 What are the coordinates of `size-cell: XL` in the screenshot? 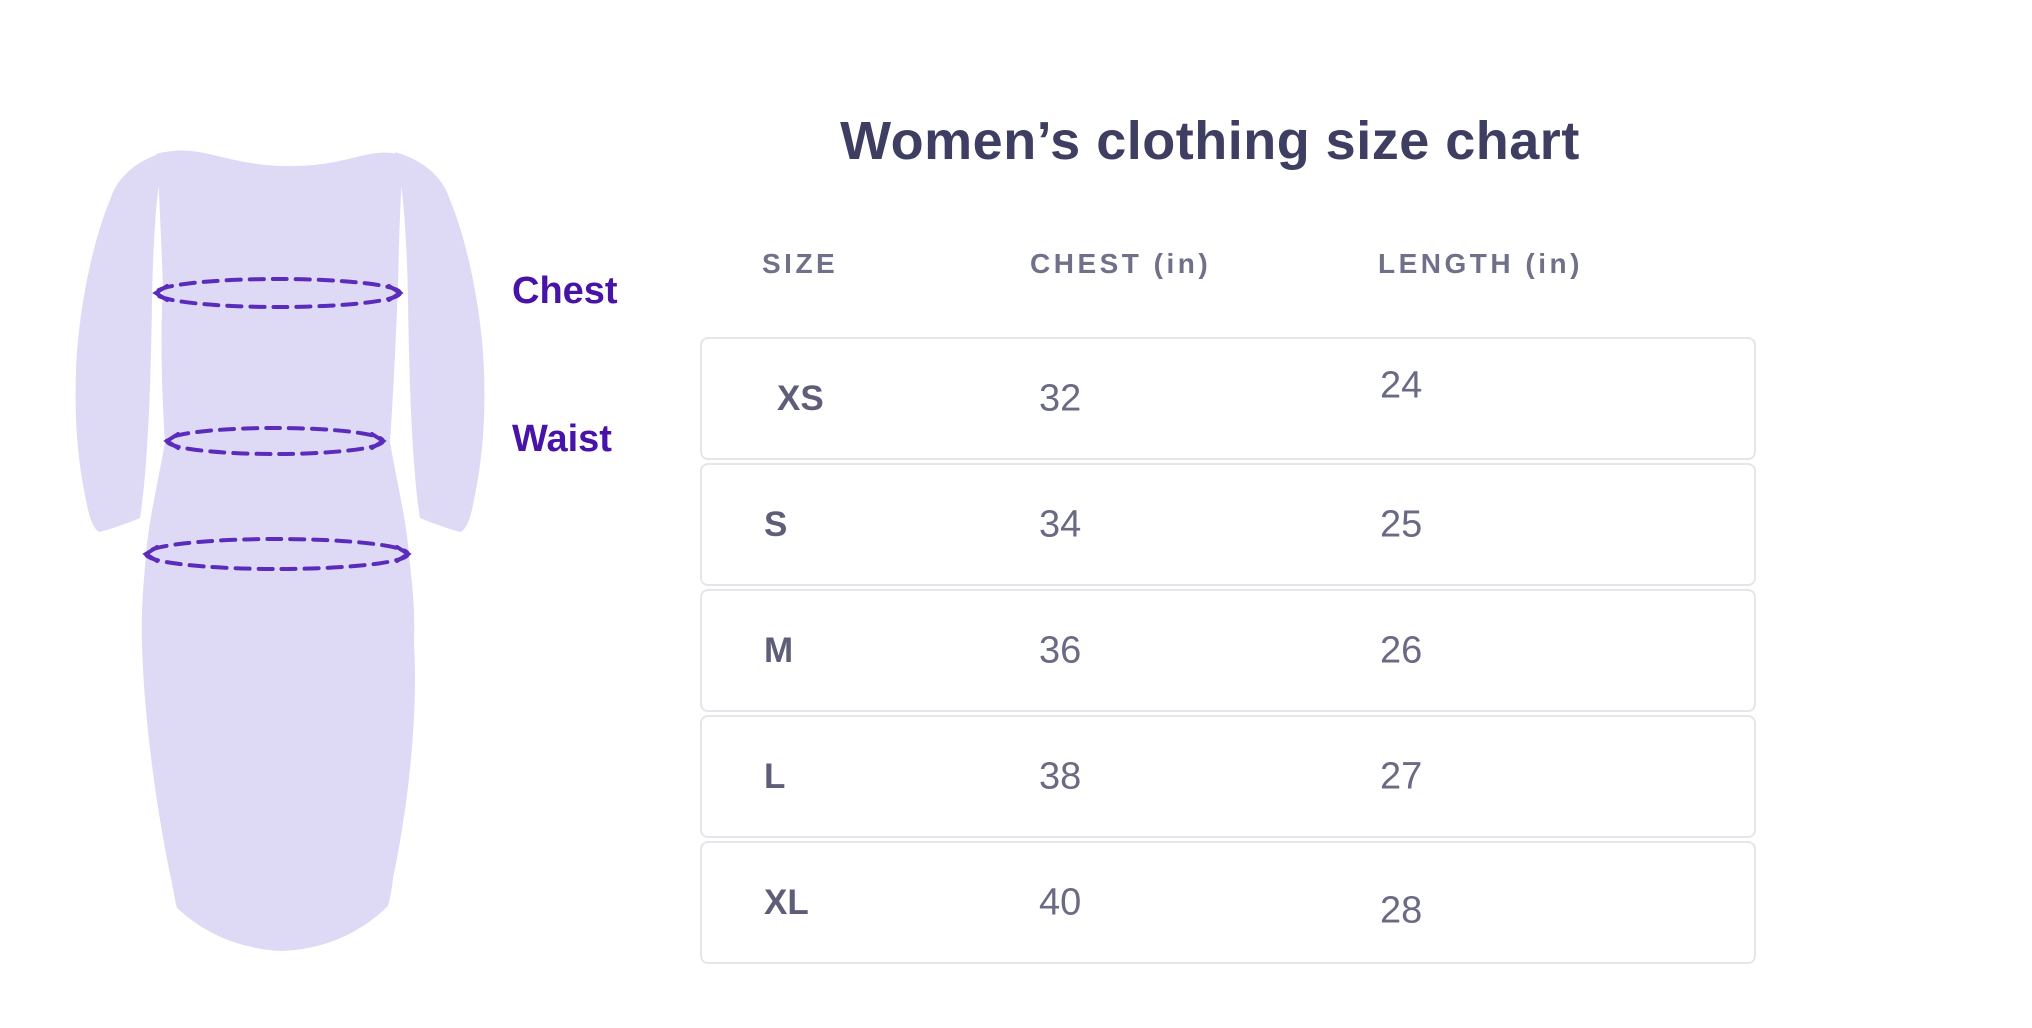 It's located at (786, 902).